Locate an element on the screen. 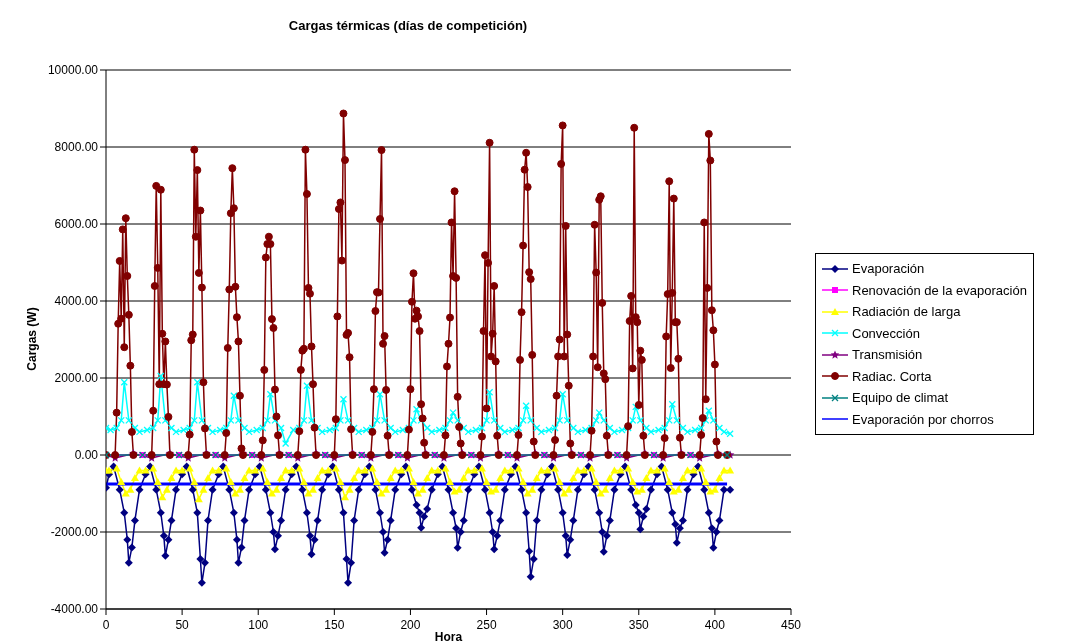 Image resolution: width=1067 pixels, height=644 pixels. x-tick-label: 100 is located at coordinates (258, 625).